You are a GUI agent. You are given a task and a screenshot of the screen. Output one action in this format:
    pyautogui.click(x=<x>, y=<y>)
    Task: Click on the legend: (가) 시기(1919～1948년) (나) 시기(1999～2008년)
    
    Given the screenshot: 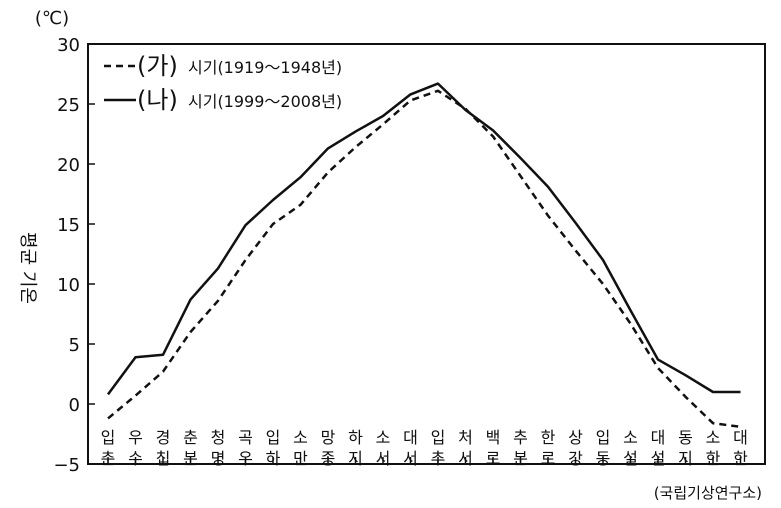 What is the action you would take?
    pyautogui.click(x=223, y=83)
    